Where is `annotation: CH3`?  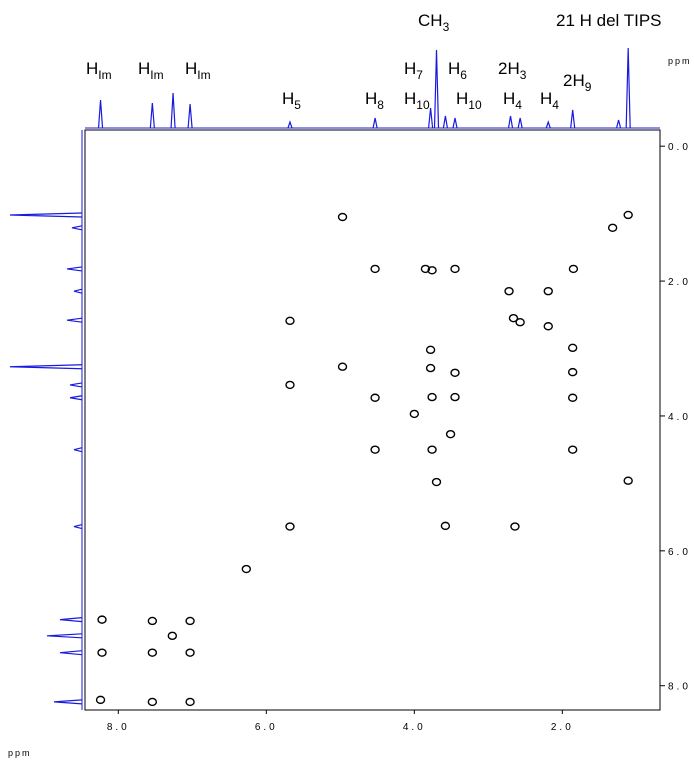
annotation: CH3 is located at coordinates (434, 22).